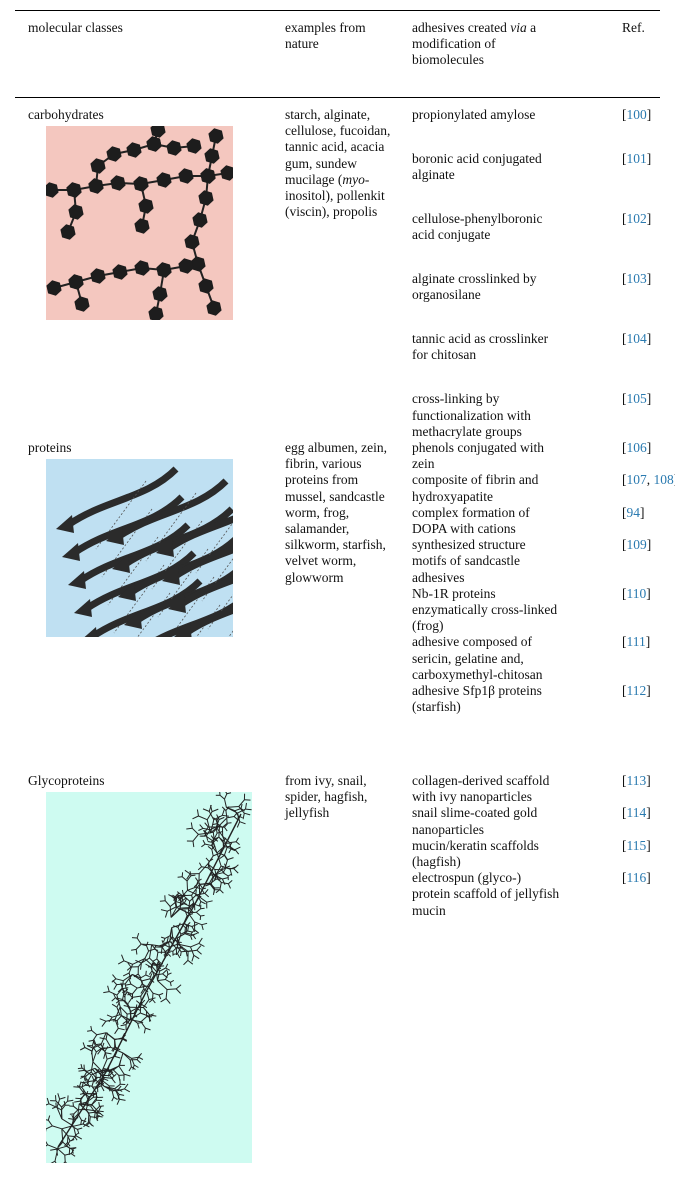 Image resolution: width=675 pixels, height=1178 pixels. What do you see at coordinates (77, 580) in the screenshot?
I see `strand-arrow` at bounding box center [77, 580].